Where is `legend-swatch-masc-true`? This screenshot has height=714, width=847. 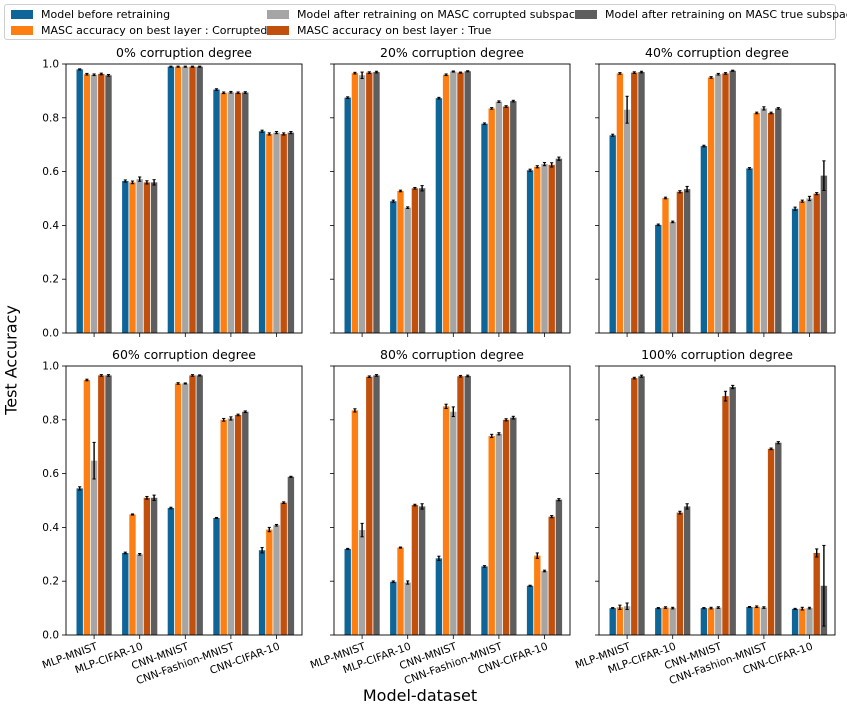
legend-swatch-masc-true is located at coordinates (278, 30).